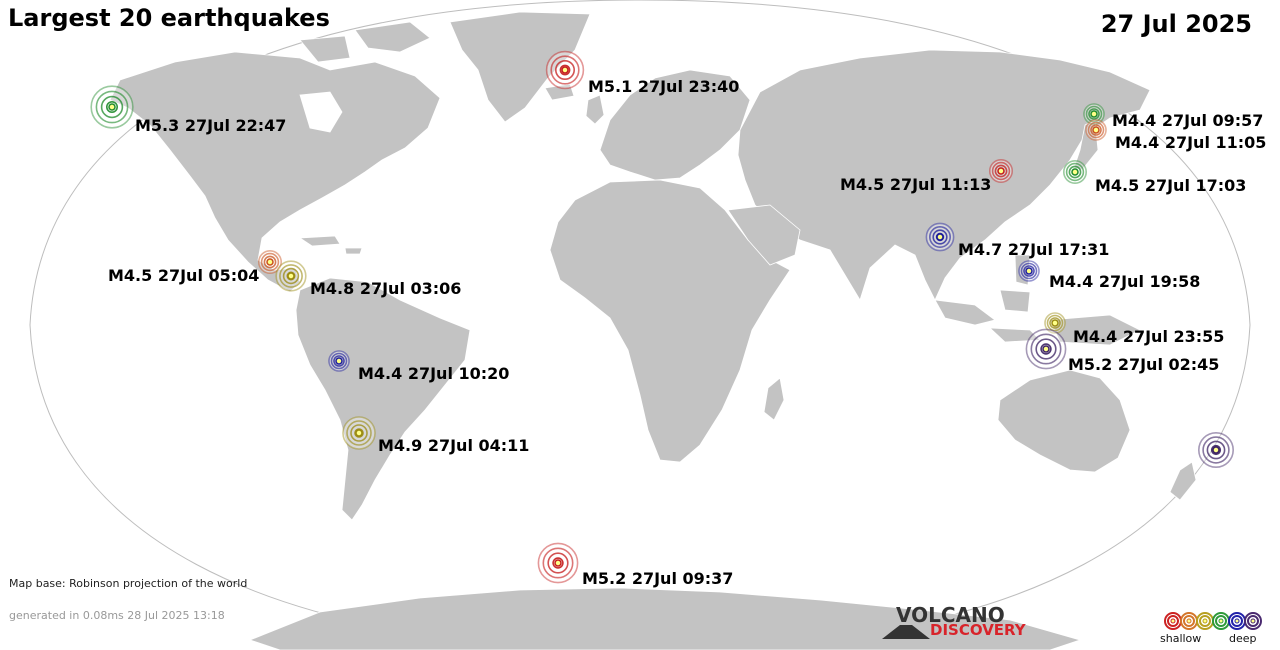  I want to click on volcano-icon, so click(906, 632).